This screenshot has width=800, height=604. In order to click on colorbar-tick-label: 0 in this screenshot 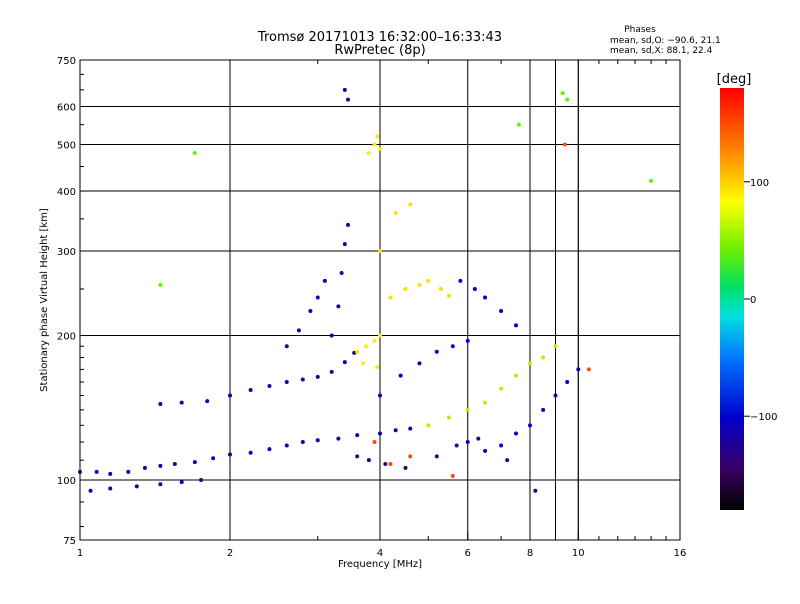, I will do `click(753, 300)`.